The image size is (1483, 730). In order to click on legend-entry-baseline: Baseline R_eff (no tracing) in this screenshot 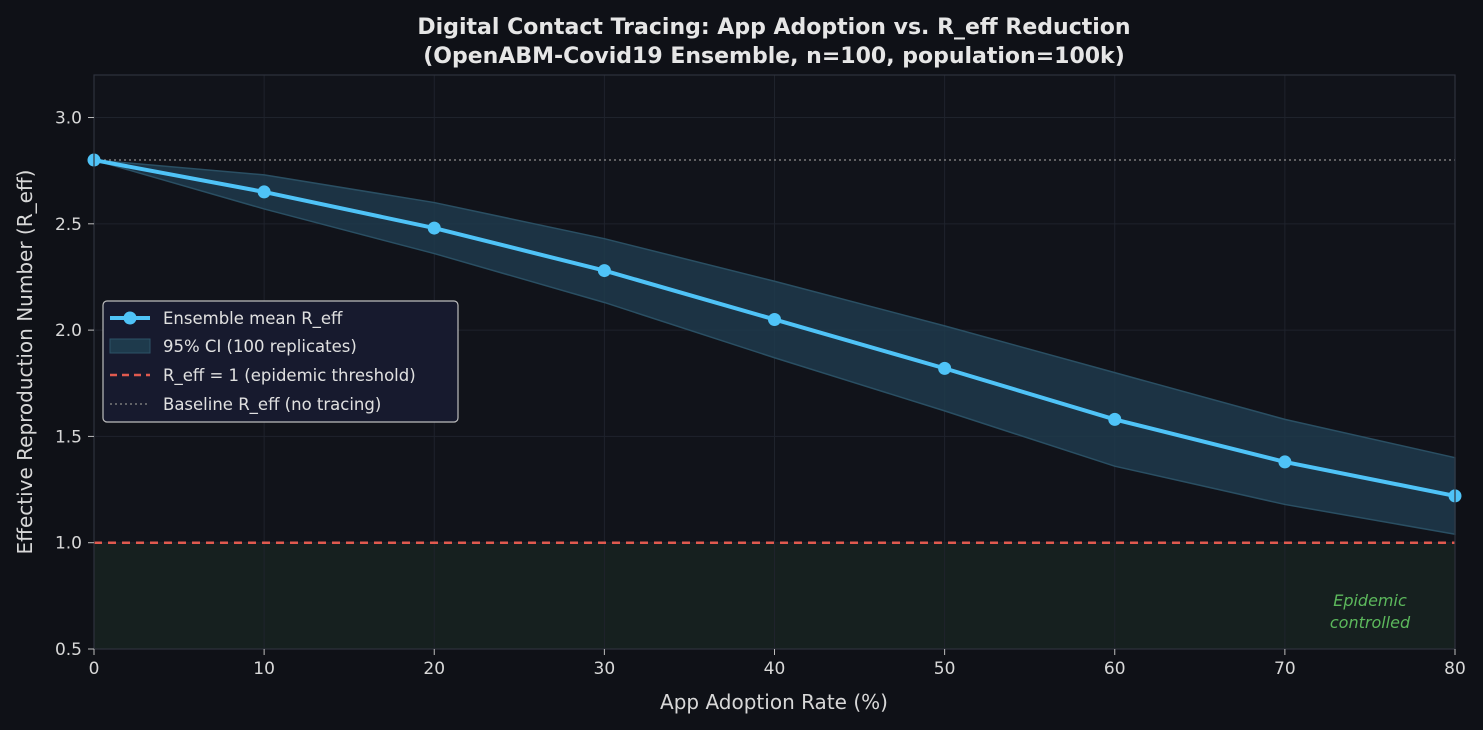, I will do `click(245, 405)`.